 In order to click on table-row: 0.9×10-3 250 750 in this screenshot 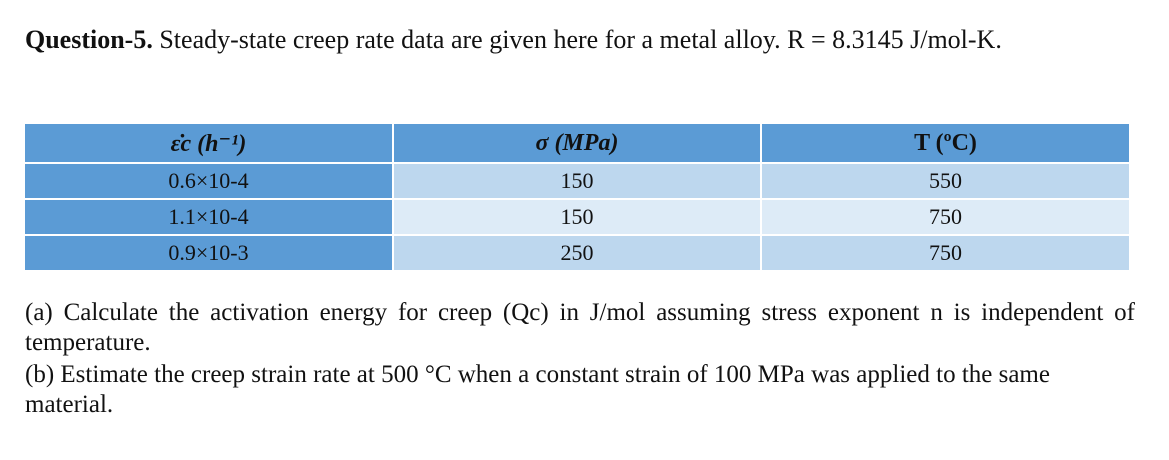, I will do `click(577, 253)`.